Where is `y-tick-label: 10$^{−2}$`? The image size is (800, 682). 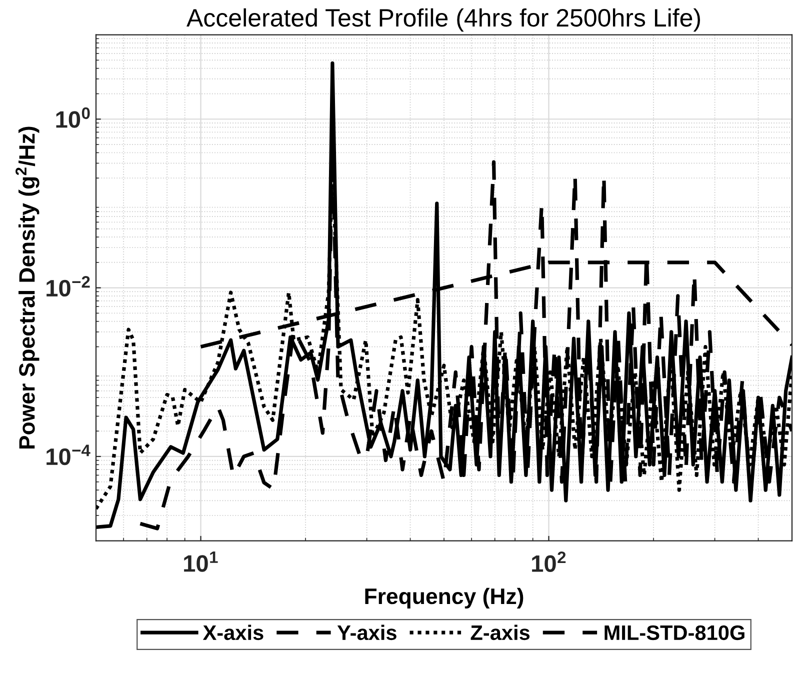 y-tick-label: 10$^{−2}$ is located at coordinates (68, 286).